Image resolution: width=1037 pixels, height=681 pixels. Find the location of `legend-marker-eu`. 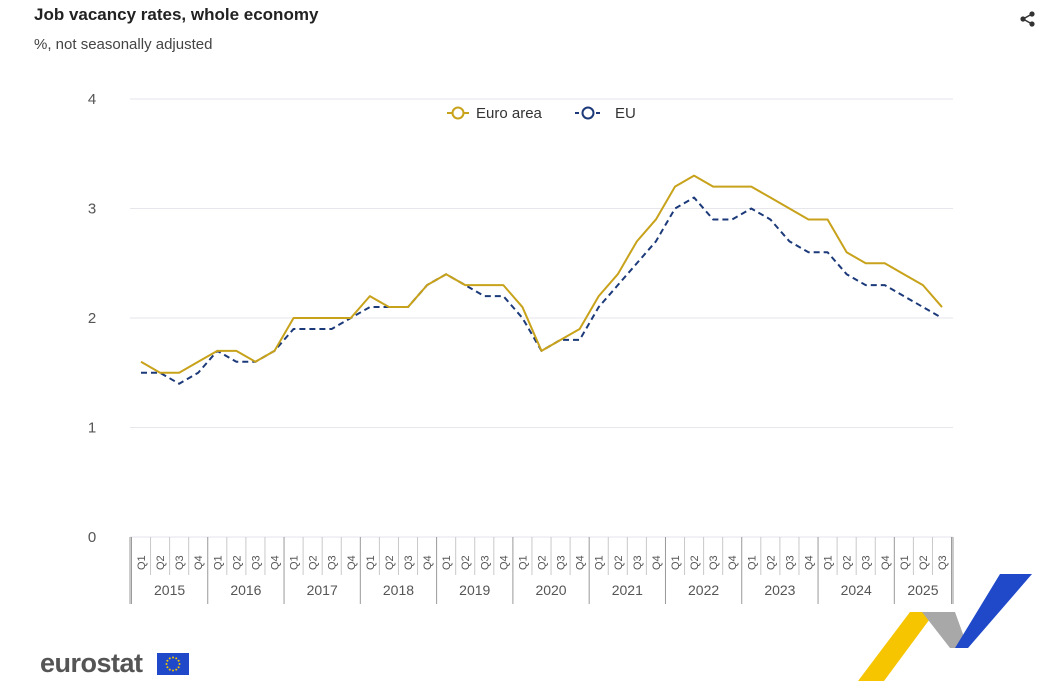

legend-marker-eu is located at coordinates (588, 113).